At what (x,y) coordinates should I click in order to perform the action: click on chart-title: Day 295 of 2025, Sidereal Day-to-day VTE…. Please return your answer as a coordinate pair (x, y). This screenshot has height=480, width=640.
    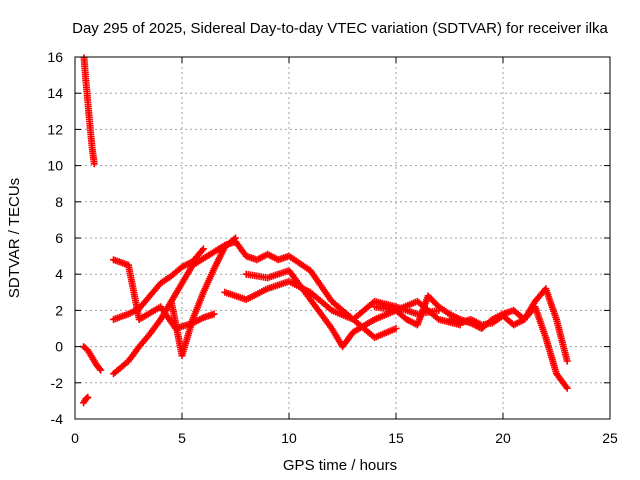
    Looking at the image, I should click on (340, 28).